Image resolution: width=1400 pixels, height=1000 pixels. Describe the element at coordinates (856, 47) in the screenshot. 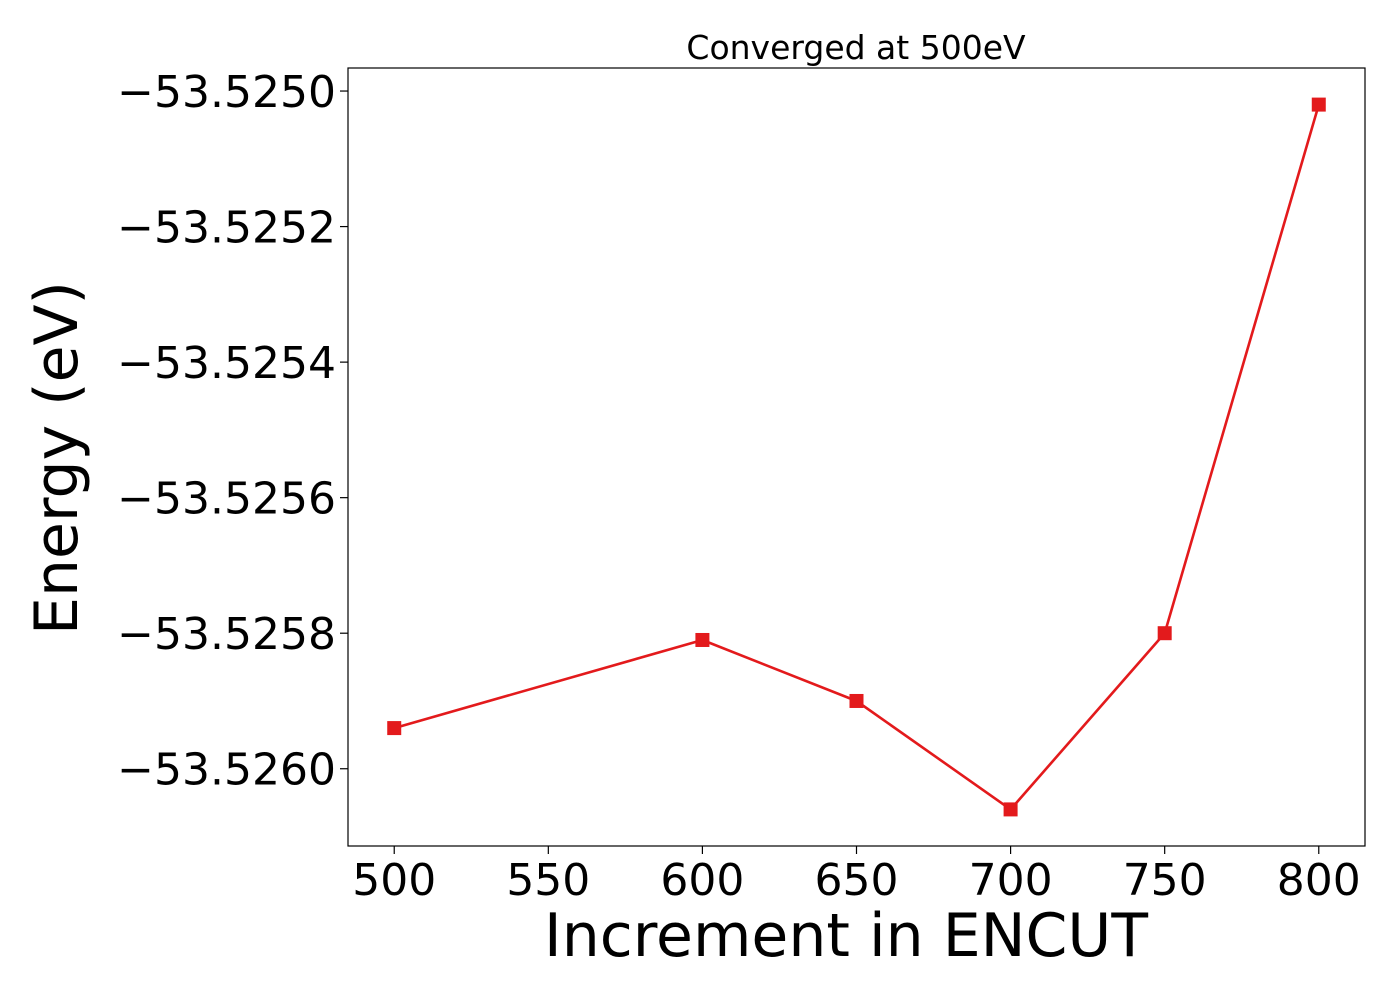

I see `chart-title: Converged at 500eV` at that location.